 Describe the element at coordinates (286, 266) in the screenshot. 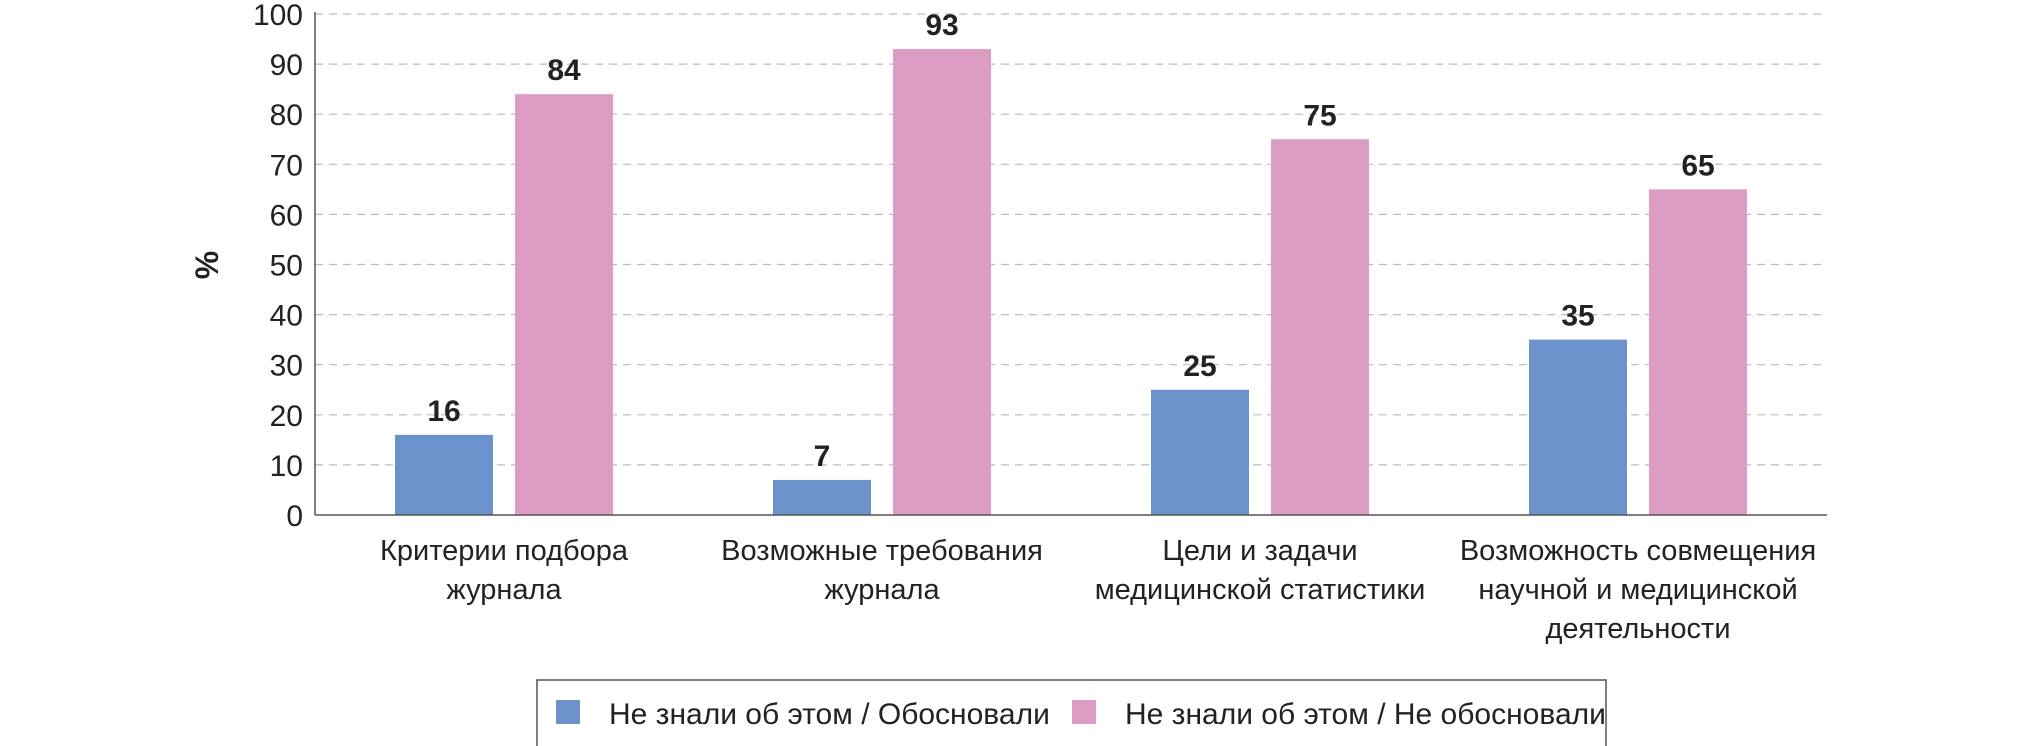

I see `y-tick-label: 50` at that location.